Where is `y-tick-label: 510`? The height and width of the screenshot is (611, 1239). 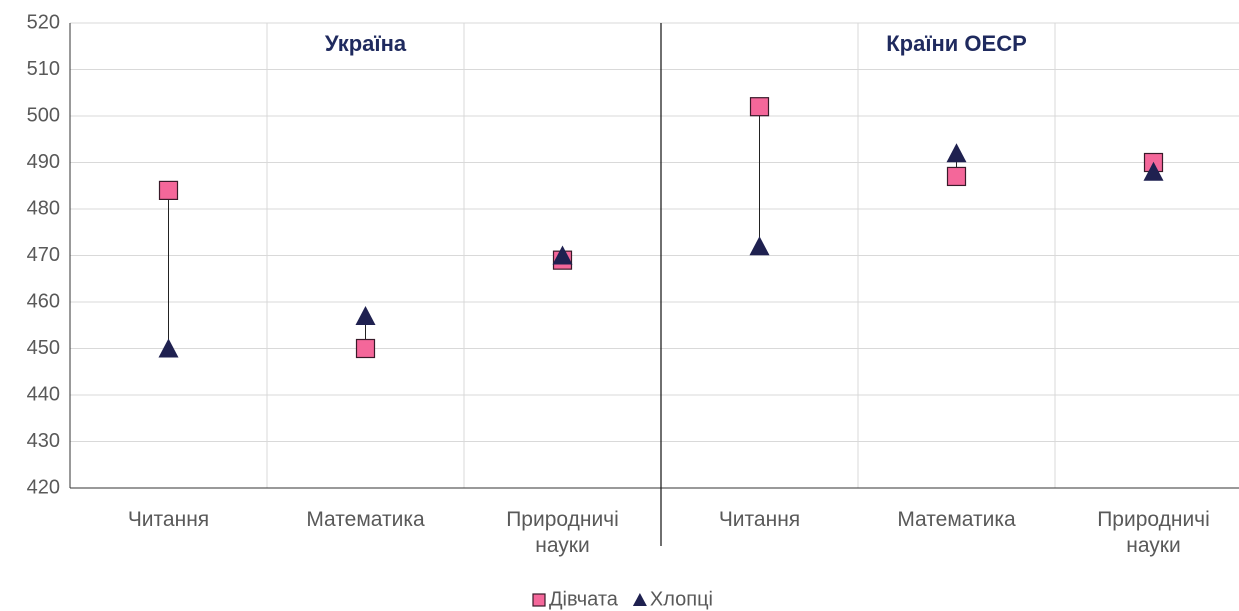
y-tick-label: 510 is located at coordinates (43, 69).